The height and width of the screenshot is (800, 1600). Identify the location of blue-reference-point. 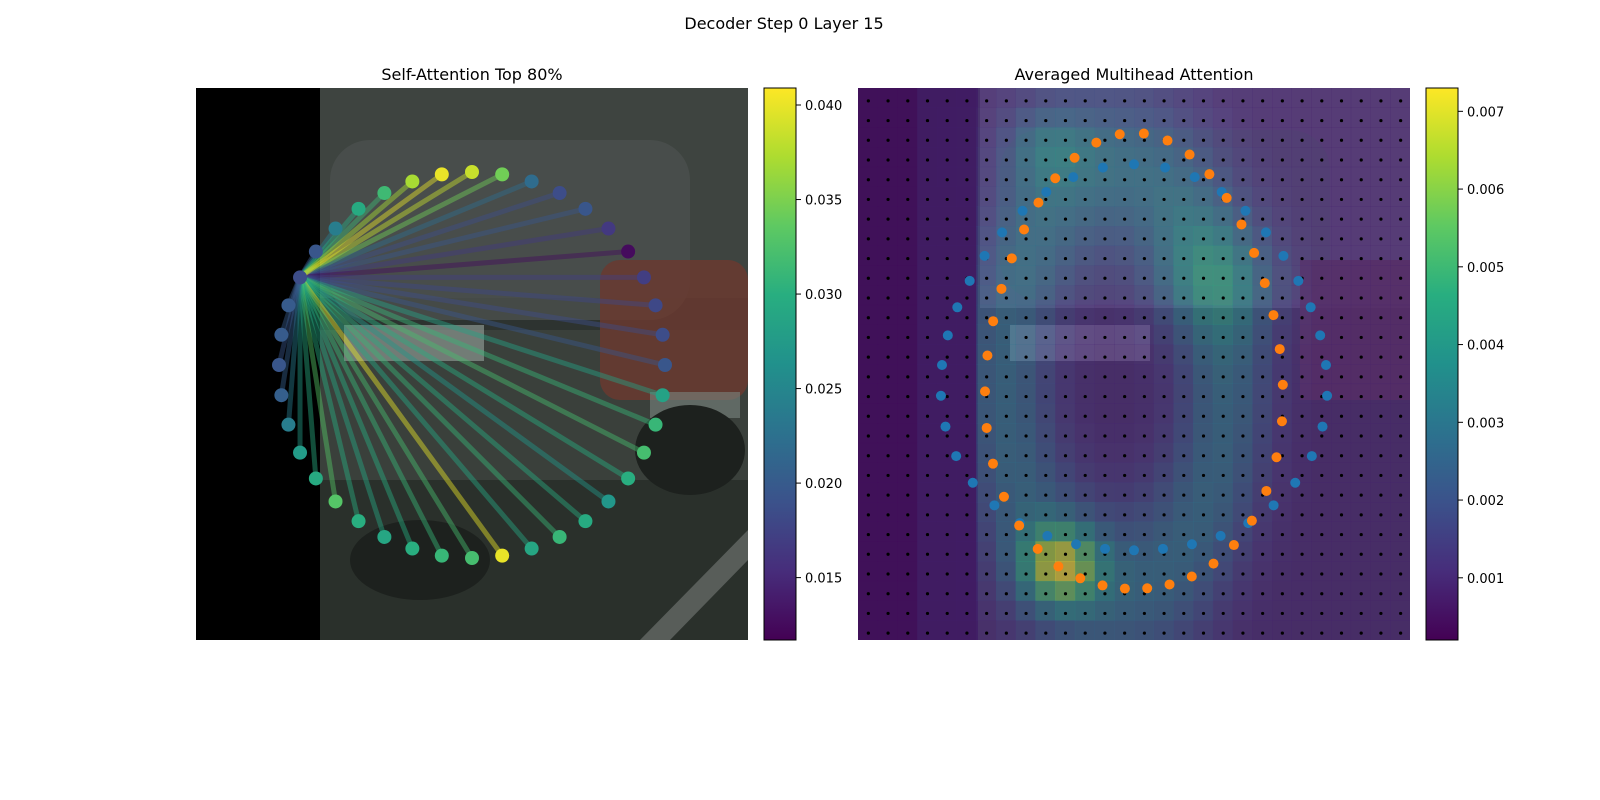
(1105, 548).